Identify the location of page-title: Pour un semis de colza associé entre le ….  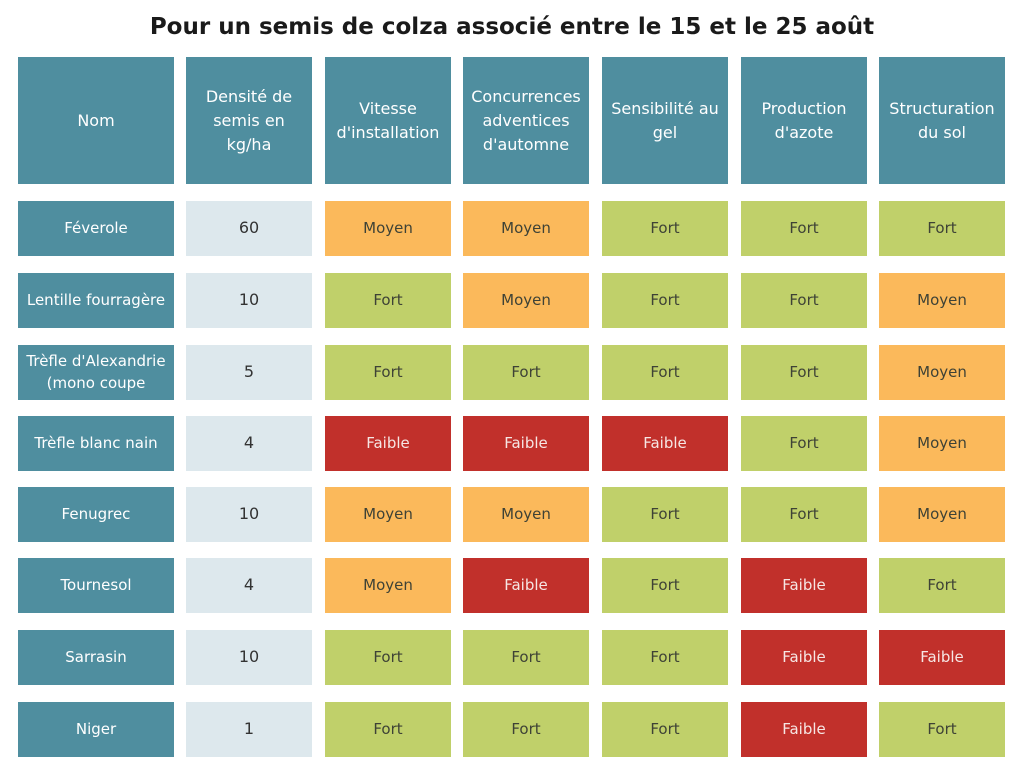
(512, 27).